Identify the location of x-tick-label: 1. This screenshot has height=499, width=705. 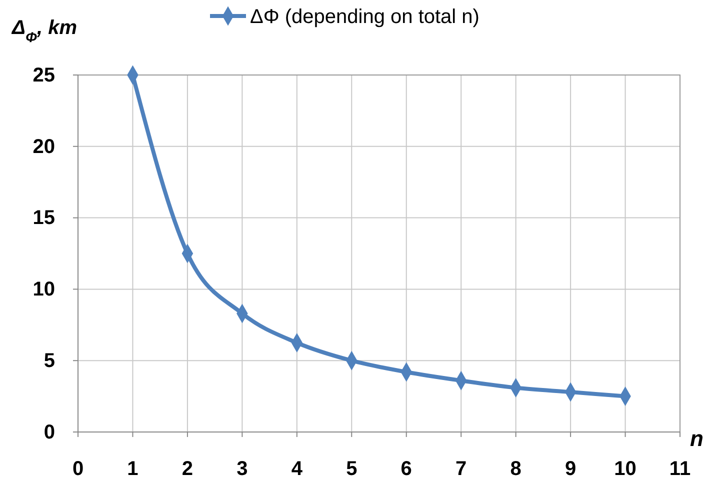
(132, 469).